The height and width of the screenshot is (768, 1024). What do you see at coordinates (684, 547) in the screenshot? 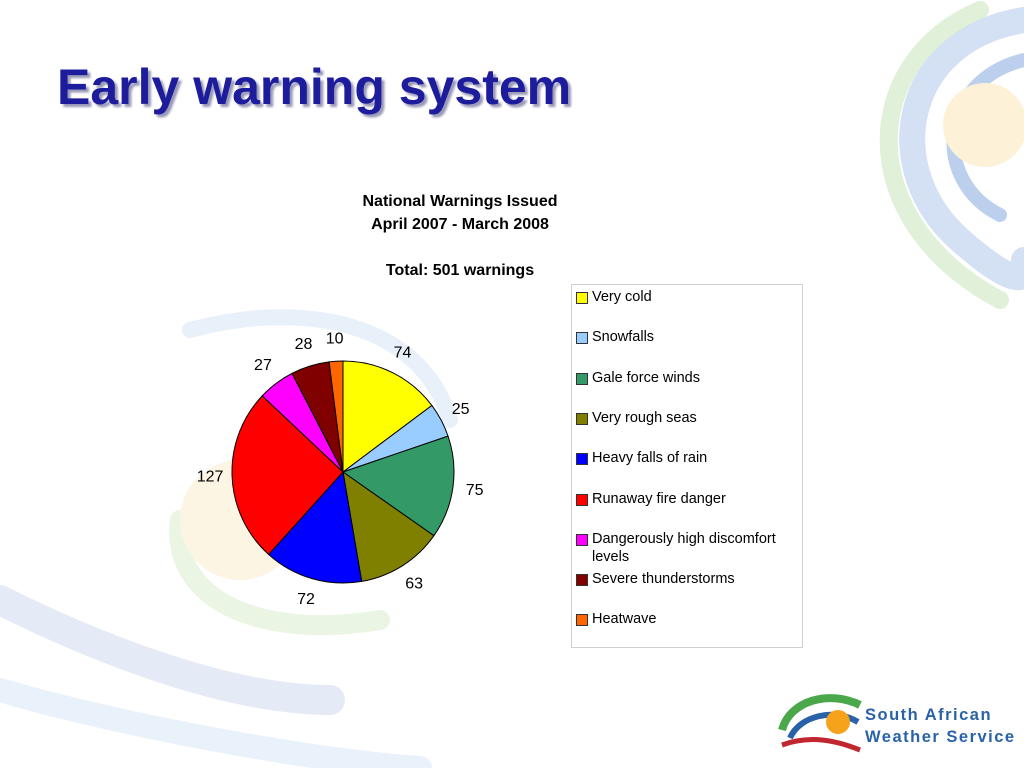
I see `legend-label: Dangerously high discomfort levels` at bounding box center [684, 547].